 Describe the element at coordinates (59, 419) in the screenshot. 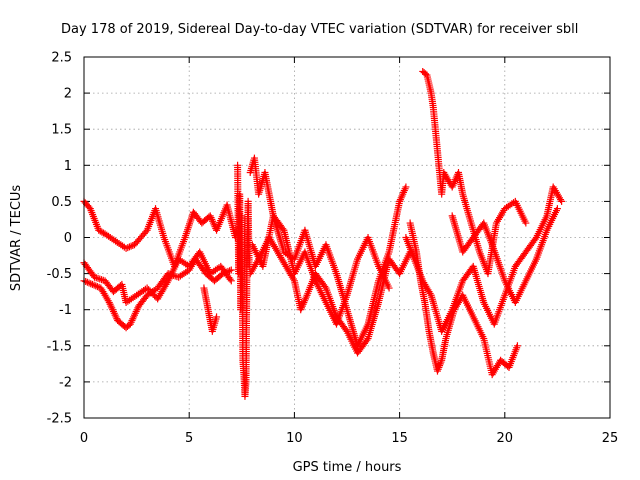

I see `y-tick-label: -2.5` at that location.